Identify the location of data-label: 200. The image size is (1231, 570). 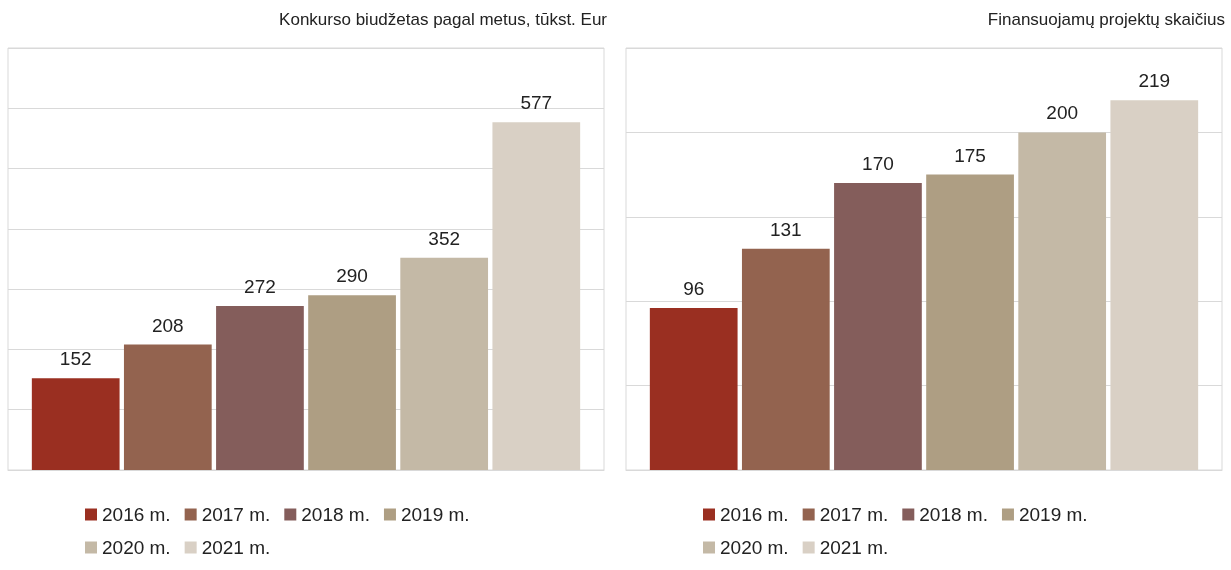
(1062, 113).